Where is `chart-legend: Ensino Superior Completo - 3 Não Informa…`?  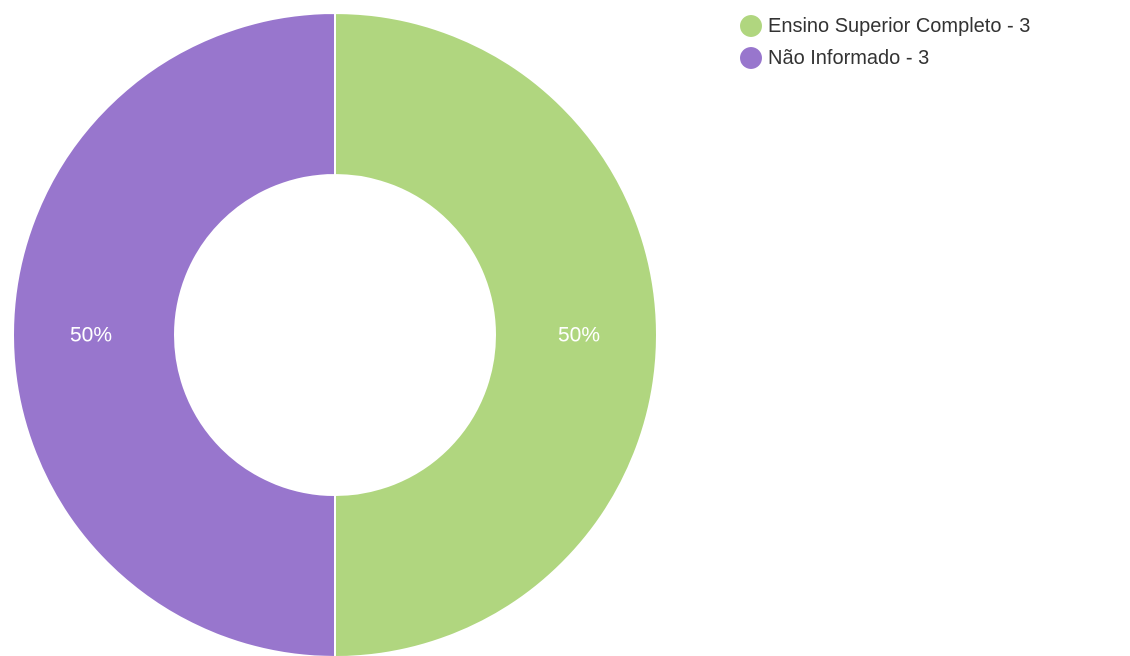
chart-legend: Ensino Superior Completo - 3 Não Informa… is located at coordinates (885, 42).